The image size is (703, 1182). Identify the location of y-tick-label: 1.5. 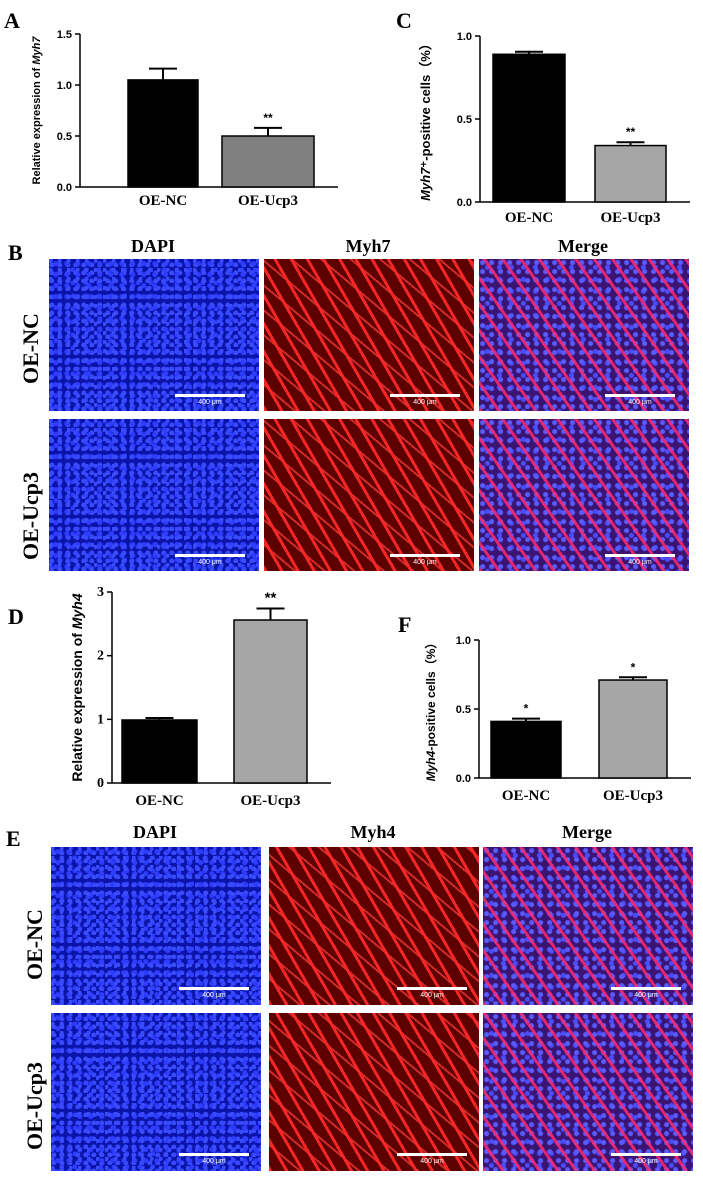
(64, 35).